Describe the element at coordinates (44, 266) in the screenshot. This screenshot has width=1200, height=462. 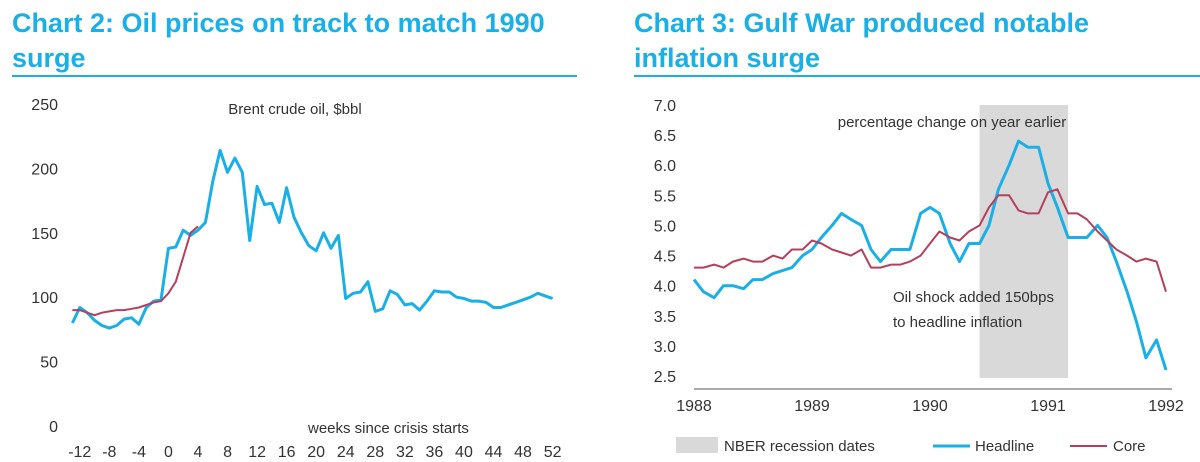
I see `chart-2-y-ticks: 0 50 100 150 200 250` at that location.